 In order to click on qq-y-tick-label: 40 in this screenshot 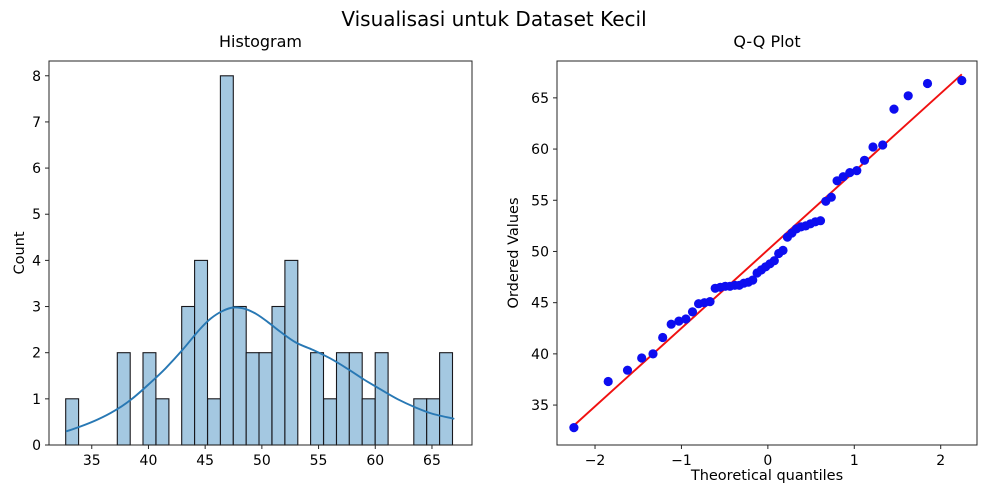, I will do `click(540, 355)`.